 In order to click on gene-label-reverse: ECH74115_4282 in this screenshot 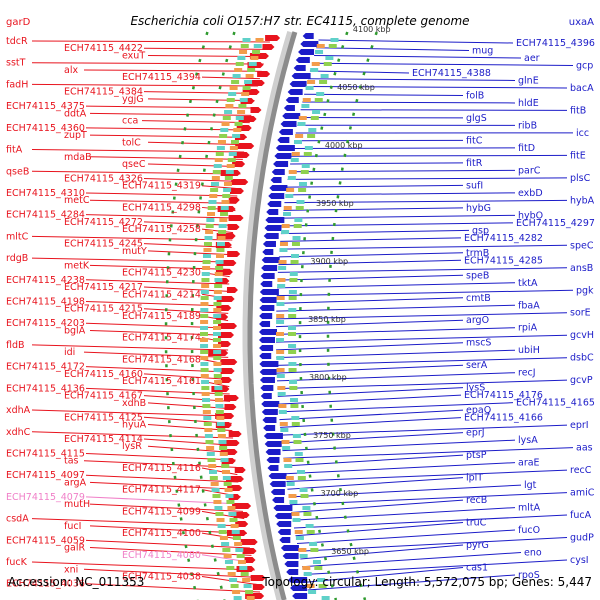, I will do `click(503, 238)`.